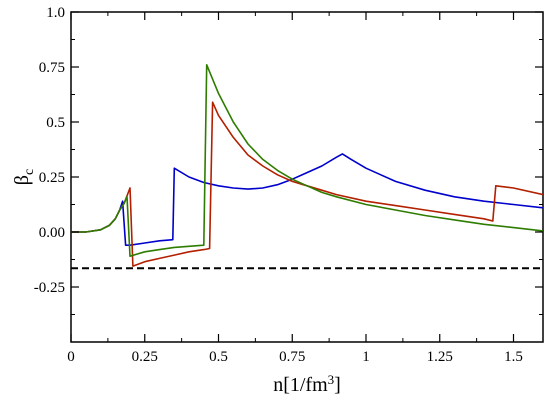 This screenshot has height=400, width=550. Describe the element at coordinates (49, 288) in the screenshot. I see `y-tick-label: -0.25` at that location.